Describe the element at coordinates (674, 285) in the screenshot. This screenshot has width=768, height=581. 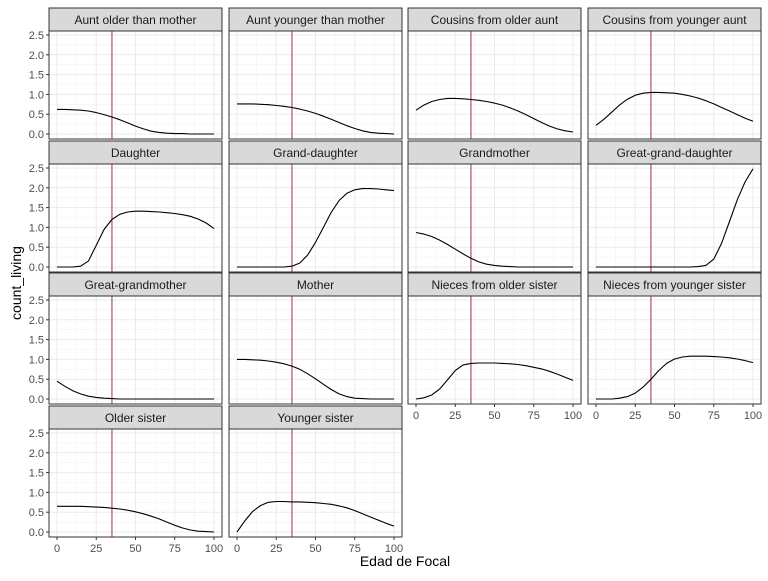
I see `facet-strip-label: Nieces from younger sister` at that location.